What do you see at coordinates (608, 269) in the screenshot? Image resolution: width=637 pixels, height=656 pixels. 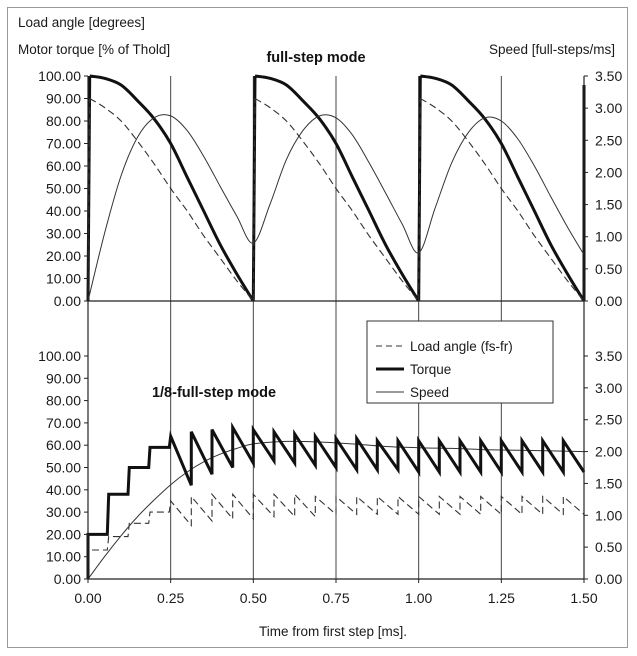 I see `top-right-tick-label: 0.50` at bounding box center [608, 269].